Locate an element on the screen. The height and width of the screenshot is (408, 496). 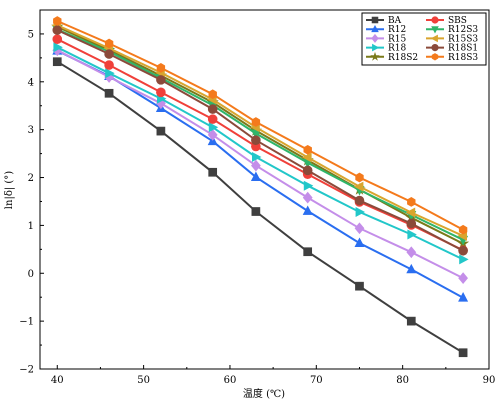
x-tick-label: 70 is located at coordinates (316, 380).